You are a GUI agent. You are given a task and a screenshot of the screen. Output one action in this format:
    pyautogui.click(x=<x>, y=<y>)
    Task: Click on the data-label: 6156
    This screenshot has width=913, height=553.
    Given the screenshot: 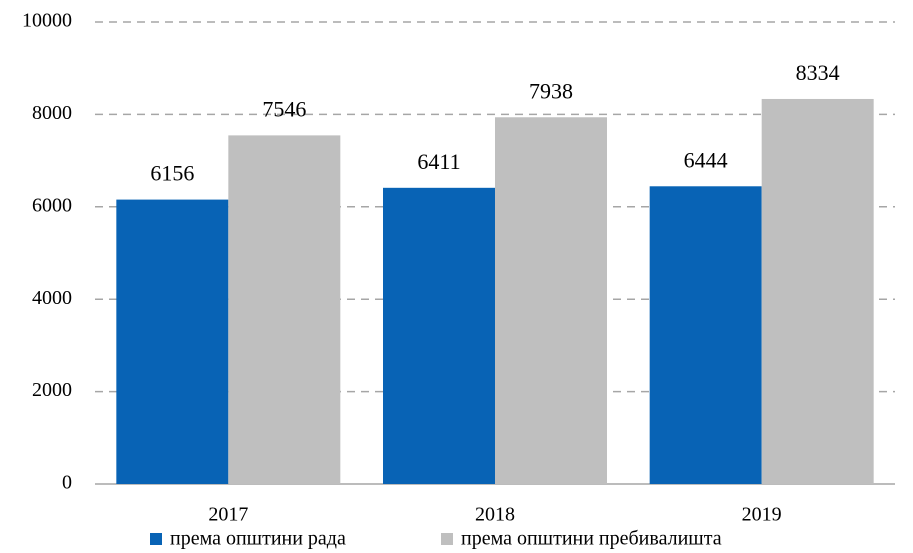 What is the action you would take?
    pyautogui.click(x=172, y=173)
    